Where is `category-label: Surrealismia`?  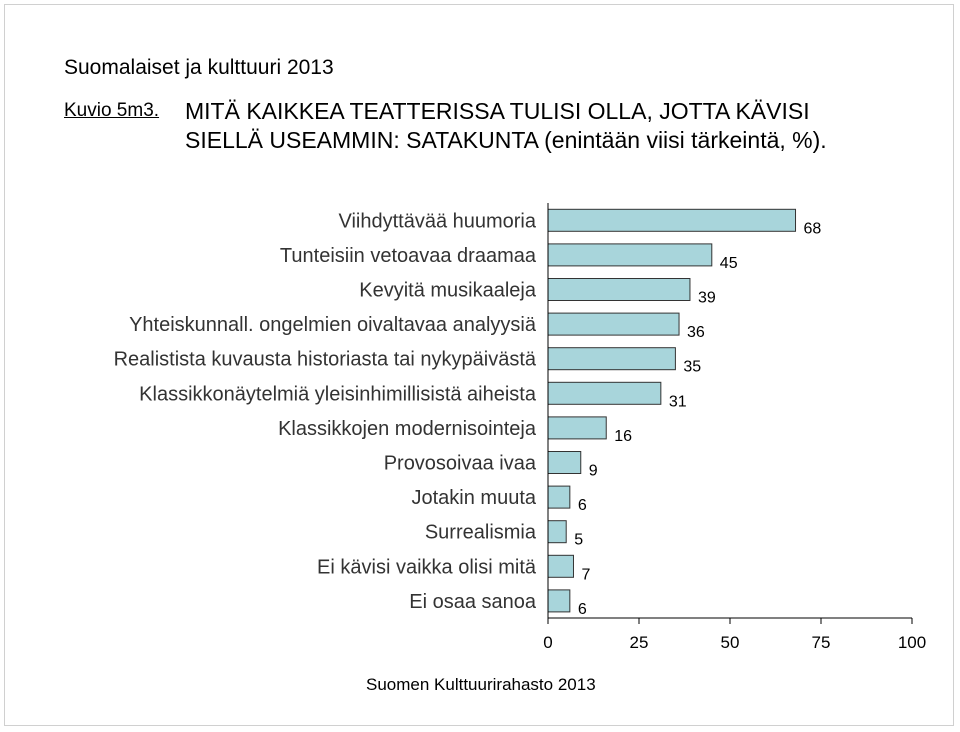
category-label: Surrealismia is located at coordinates (481, 533).